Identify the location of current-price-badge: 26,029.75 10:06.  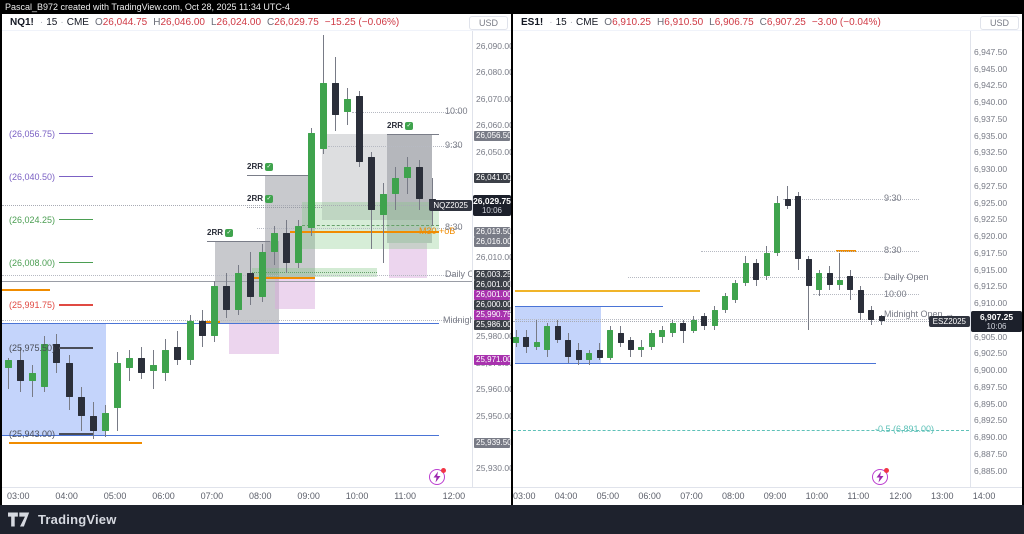
(492, 206).